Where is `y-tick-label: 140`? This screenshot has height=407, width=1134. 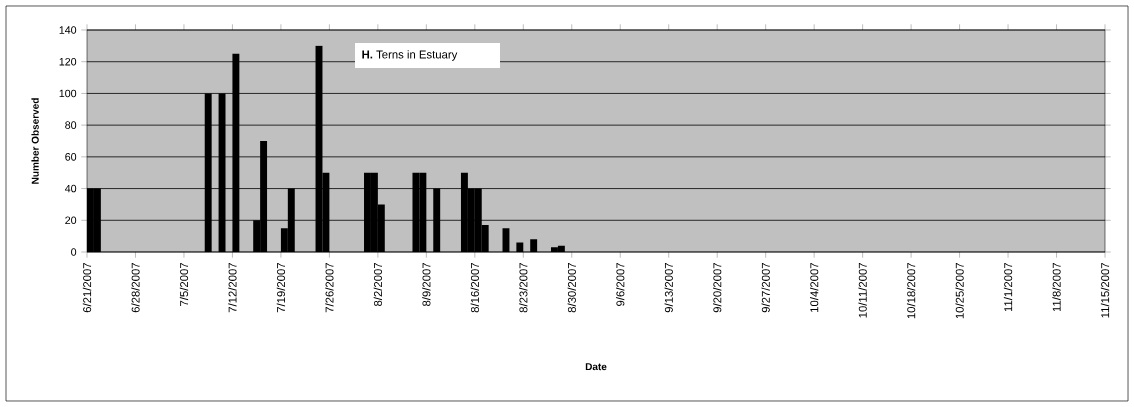
y-tick-label: 140 is located at coordinates (68, 30).